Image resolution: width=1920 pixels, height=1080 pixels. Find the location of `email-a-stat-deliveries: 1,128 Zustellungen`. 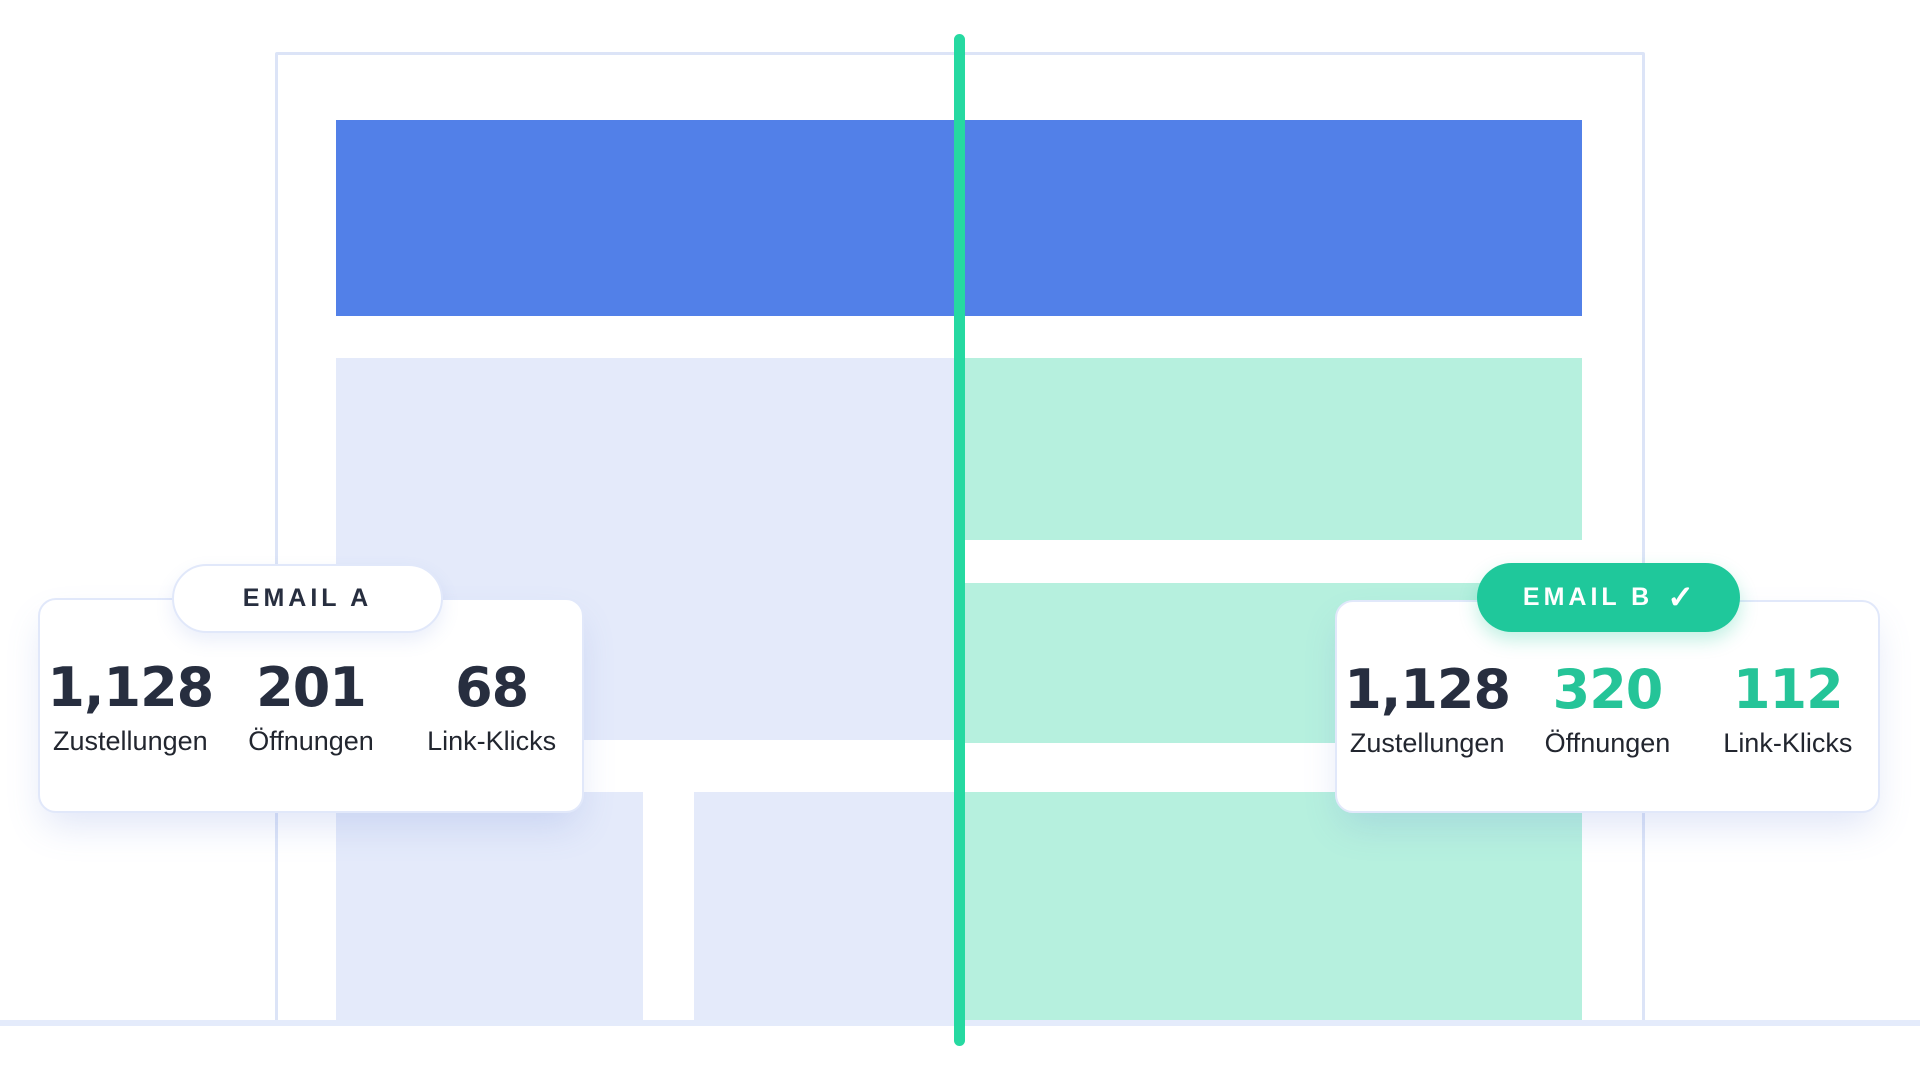

email-a-stat-deliveries: 1,128 Zustellungen is located at coordinates (130, 735).